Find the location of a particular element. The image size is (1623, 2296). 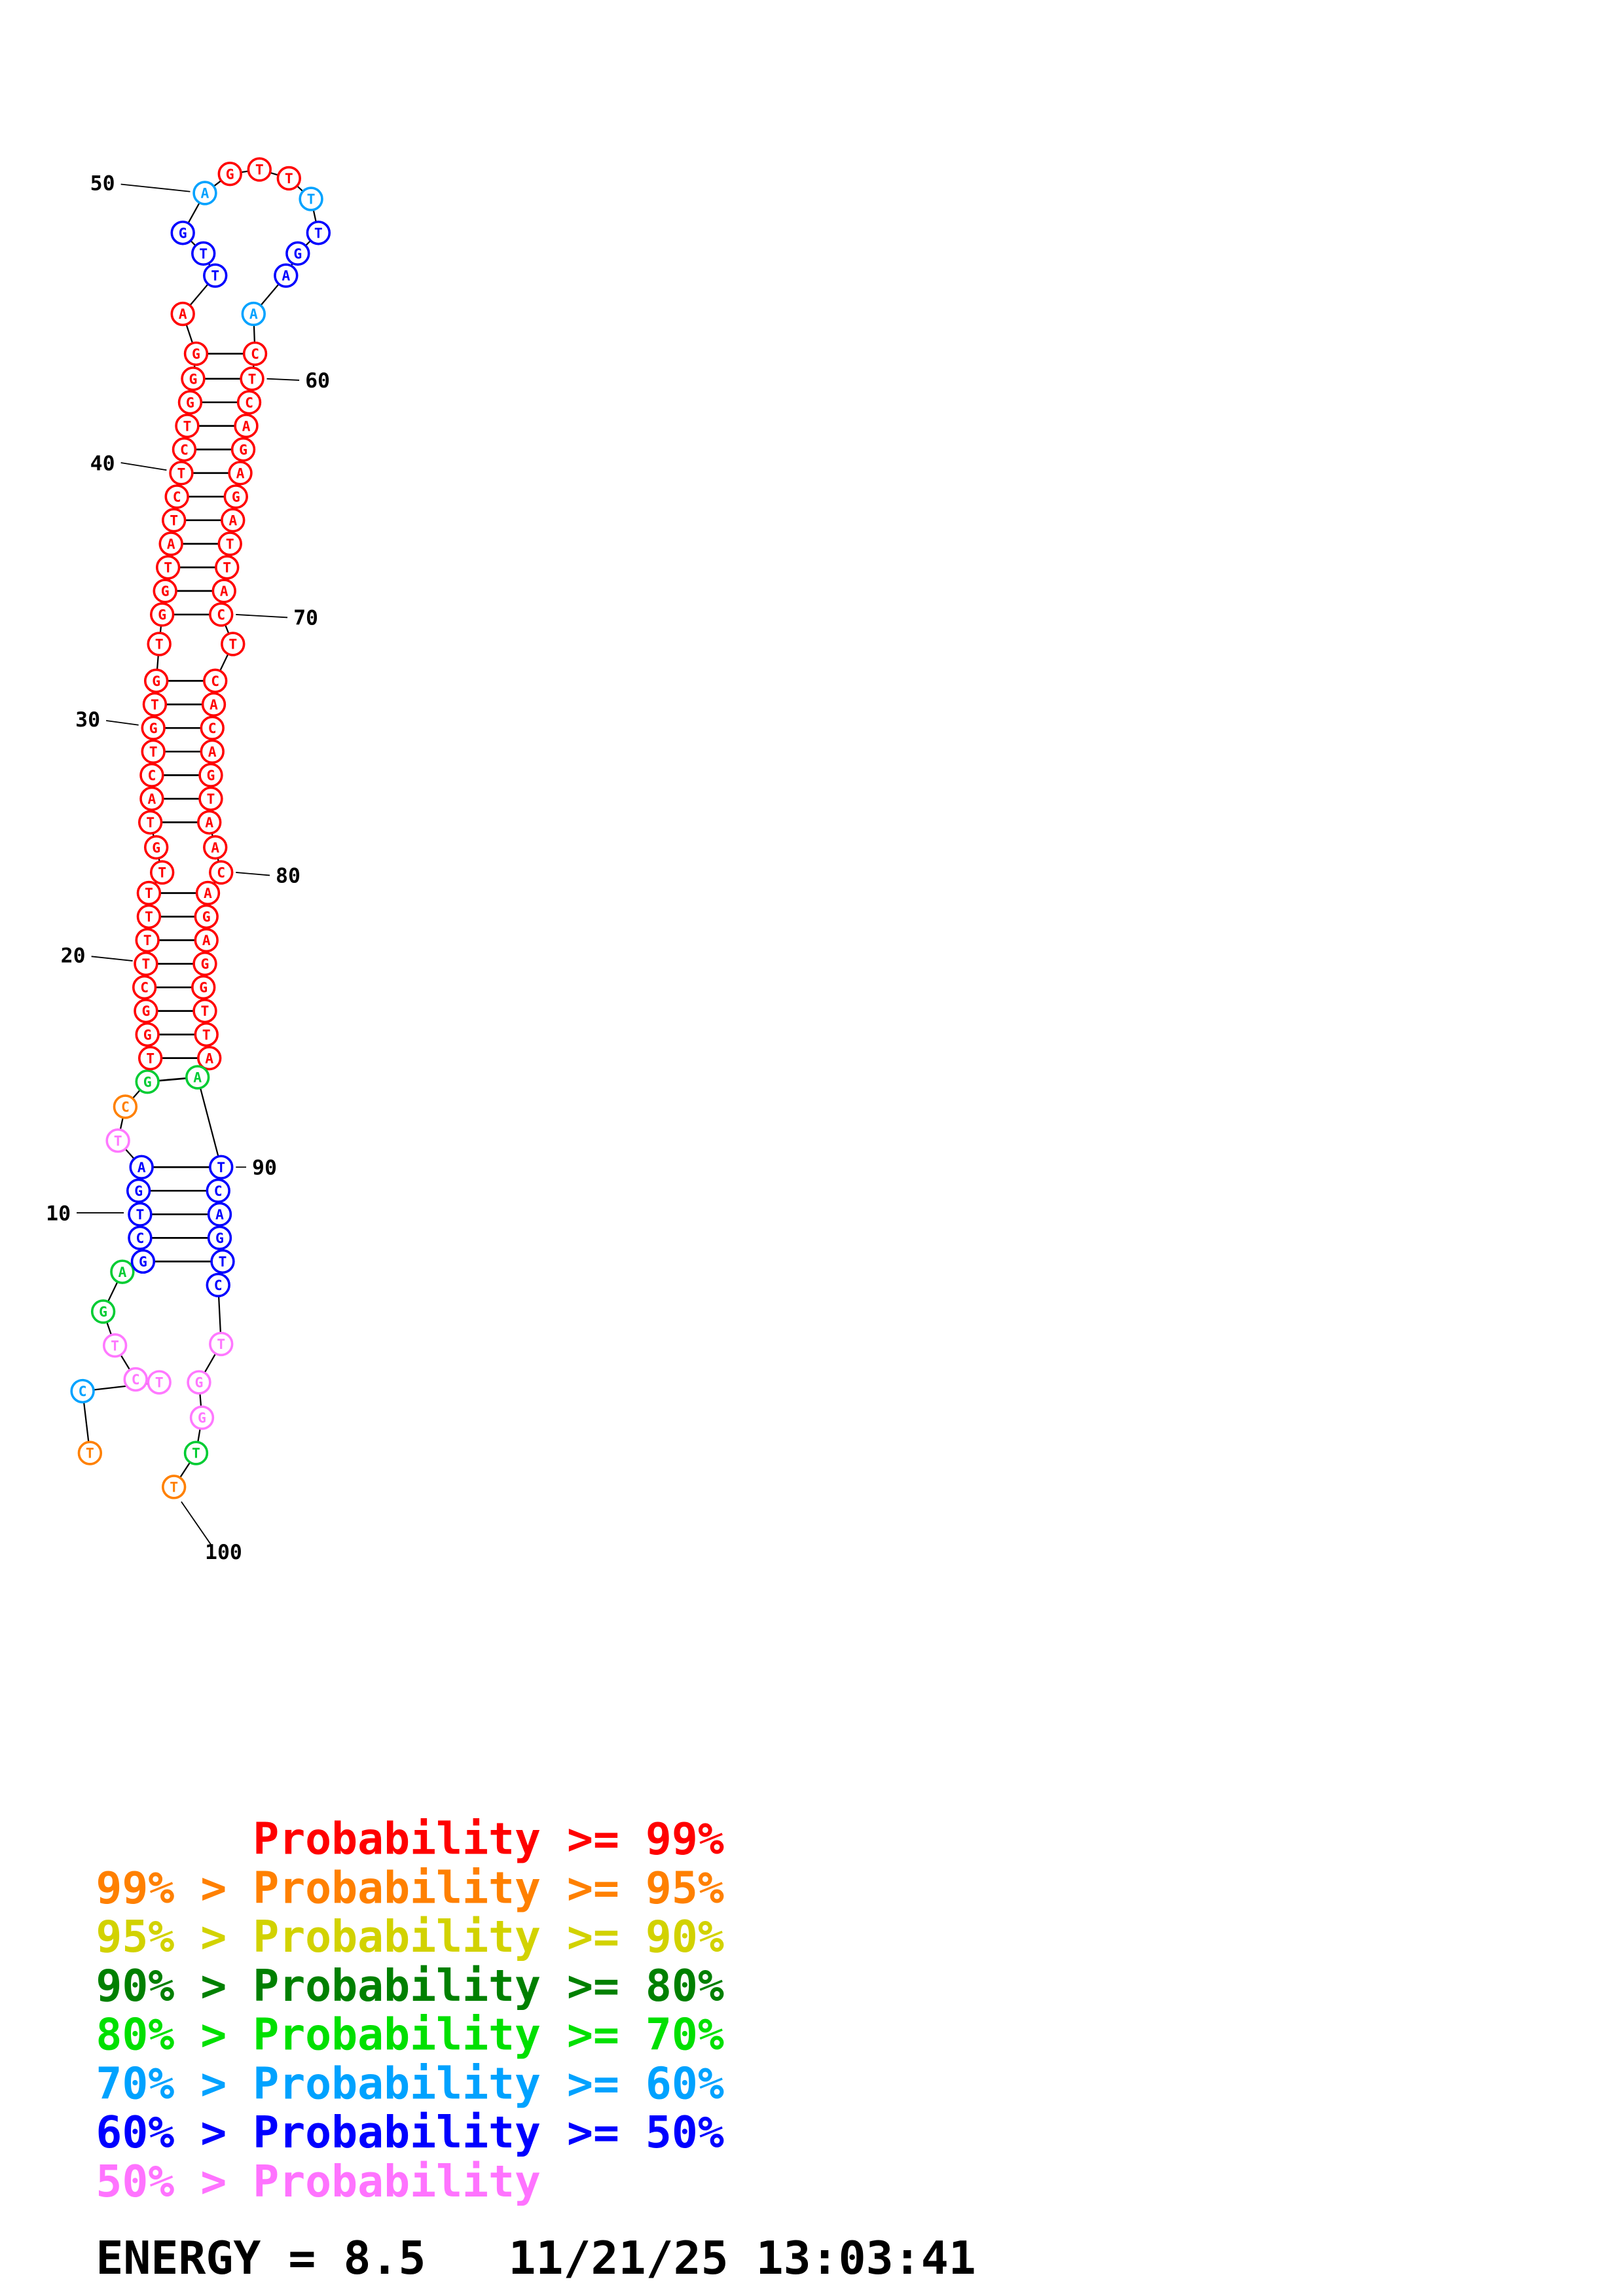

legend-line: 50% > Probability is located at coordinates (318, 2181).